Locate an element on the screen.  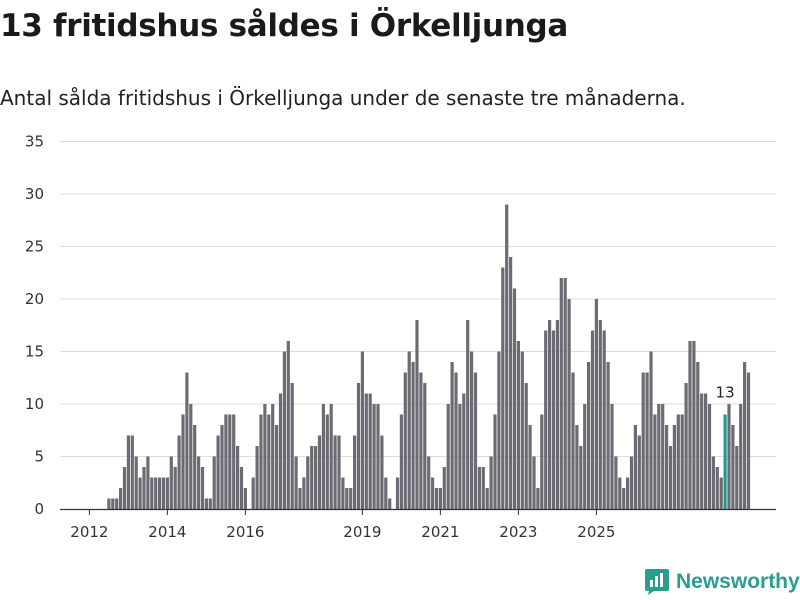
x-tick-label: 2023 is located at coordinates (518, 532).